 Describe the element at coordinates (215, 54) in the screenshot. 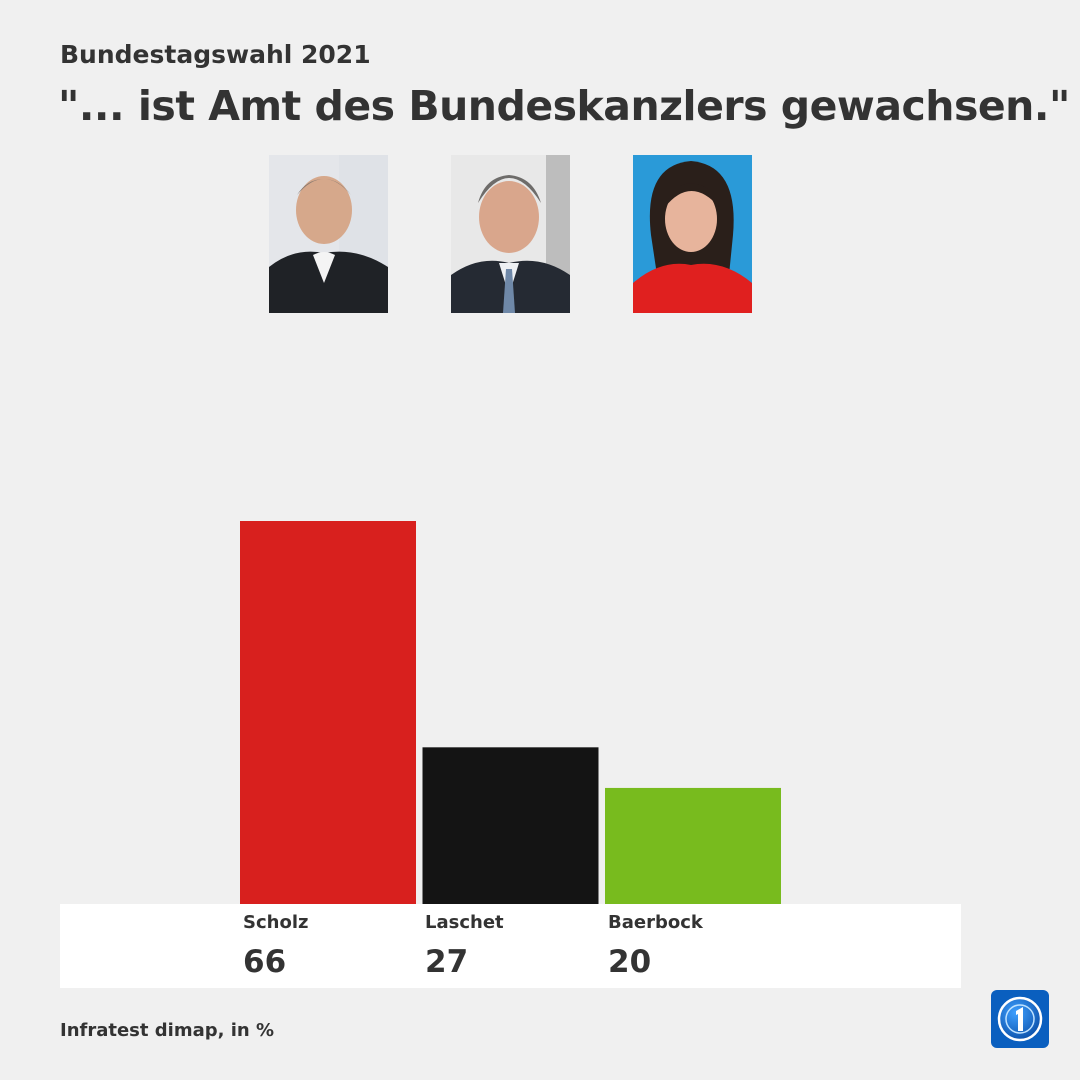

I see `chart-subtitle: Bundestagswahl 2021` at that location.